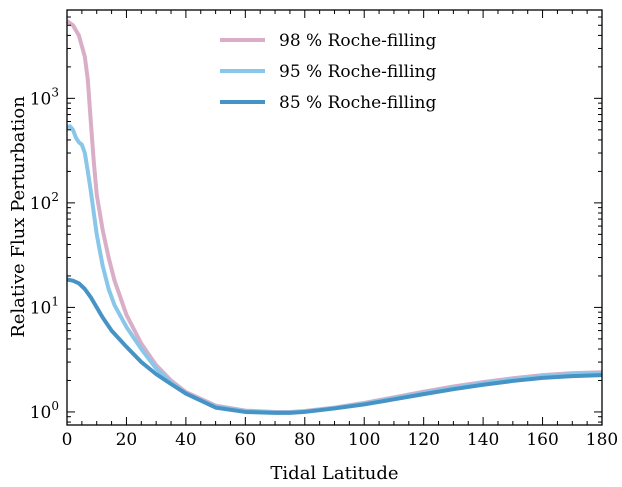 The width and height of the screenshot is (622, 487). I want to click on x-tick-label: 160, so click(542, 440).